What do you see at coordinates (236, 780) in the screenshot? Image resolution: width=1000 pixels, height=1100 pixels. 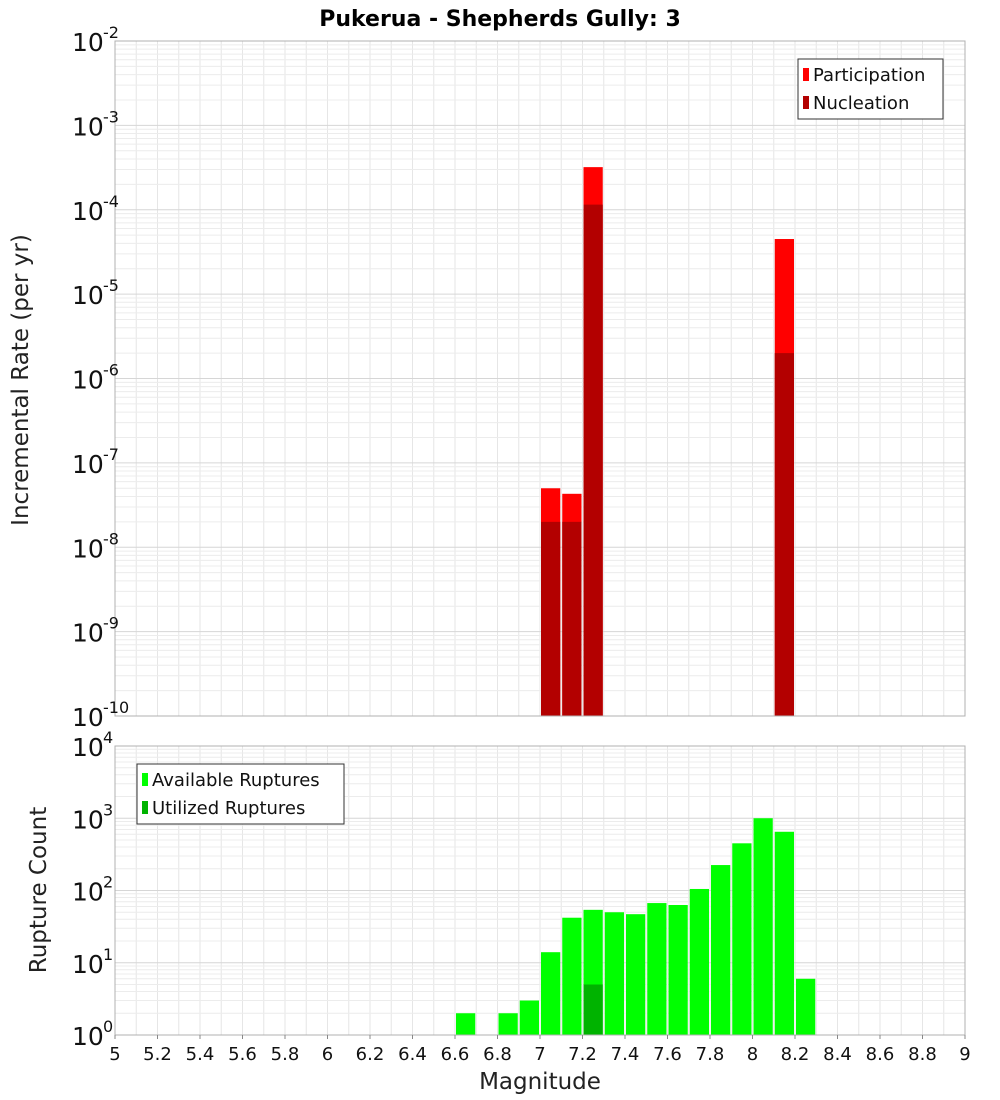 I see `legend-entry: Available Ruptures` at bounding box center [236, 780].